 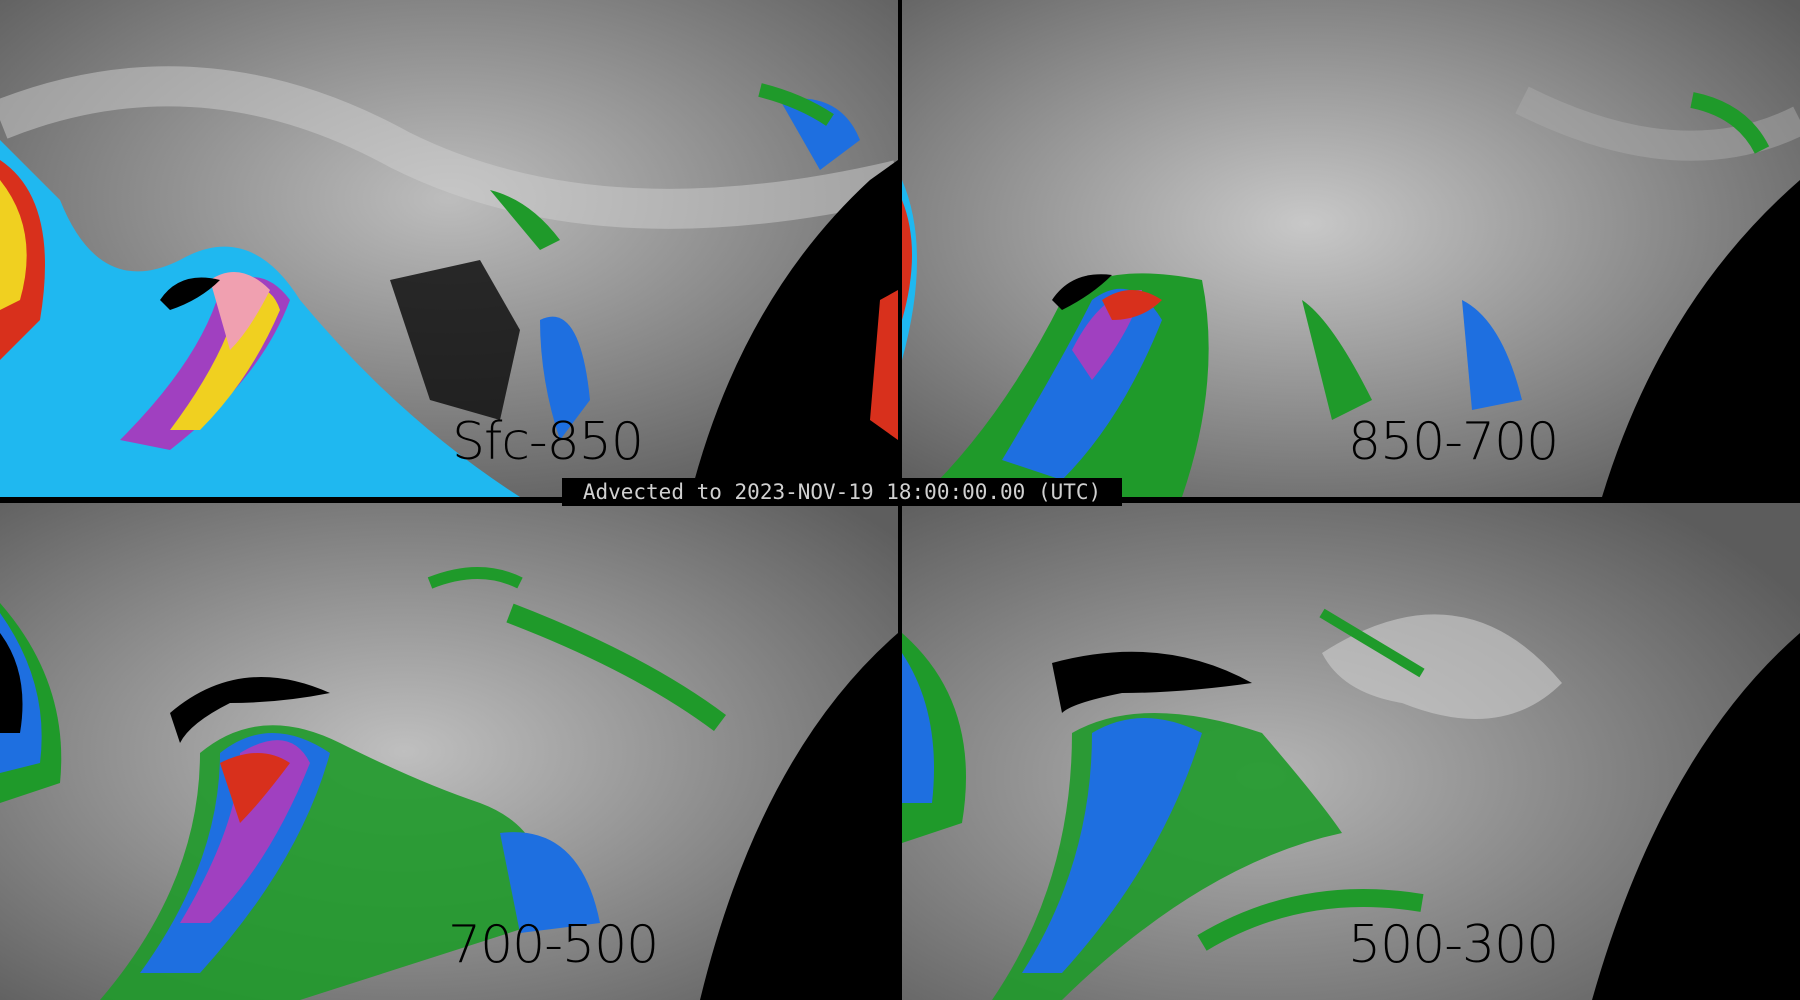 What do you see at coordinates (1453, 945) in the screenshot?
I see `layer-label: 500-300` at bounding box center [1453, 945].